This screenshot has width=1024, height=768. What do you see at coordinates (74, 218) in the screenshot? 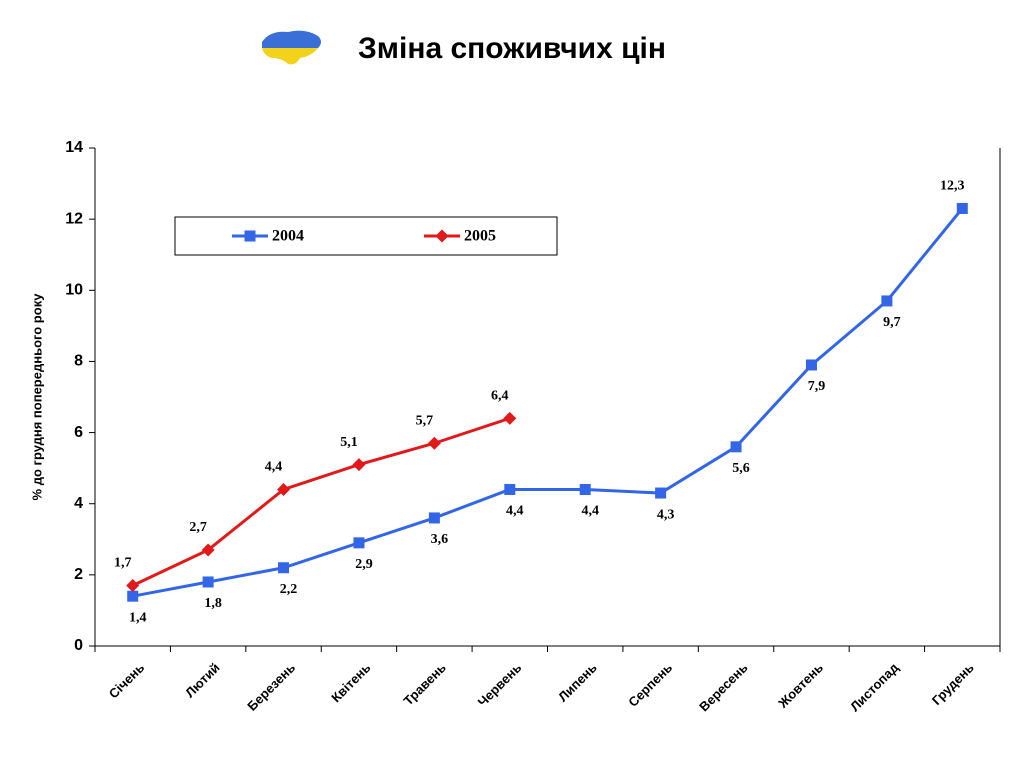
I see `y-tick-label: 12` at bounding box center [74, 218].